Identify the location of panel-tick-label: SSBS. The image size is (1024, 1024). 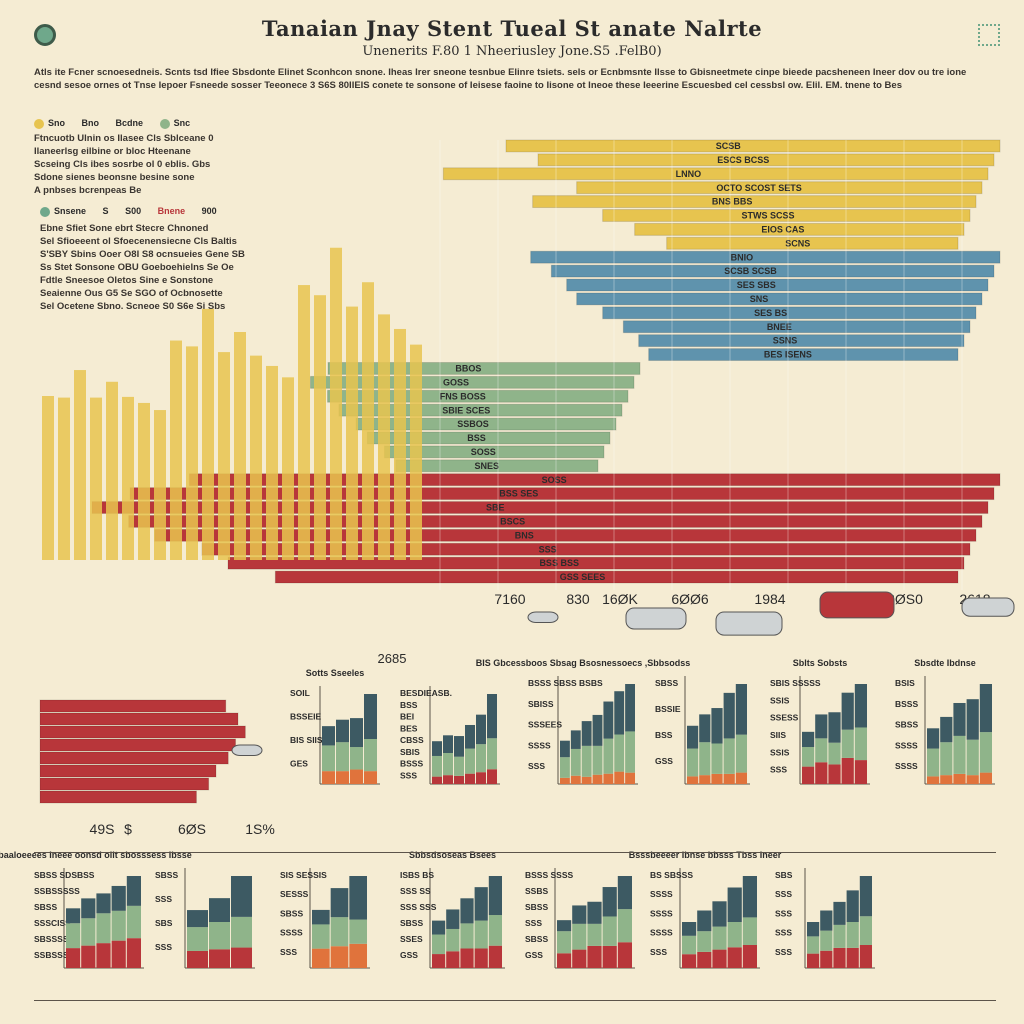
(536, 891).